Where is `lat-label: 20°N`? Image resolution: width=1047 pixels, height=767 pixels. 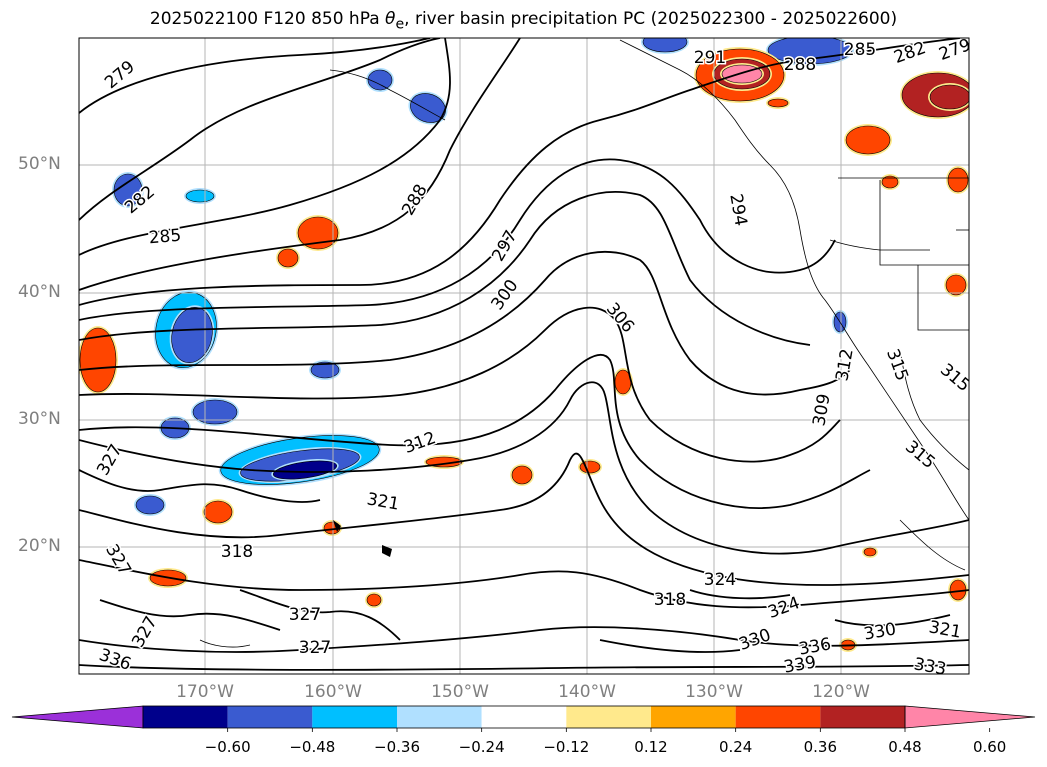
lat-label: 20°N is located at coordinates (39, 546).